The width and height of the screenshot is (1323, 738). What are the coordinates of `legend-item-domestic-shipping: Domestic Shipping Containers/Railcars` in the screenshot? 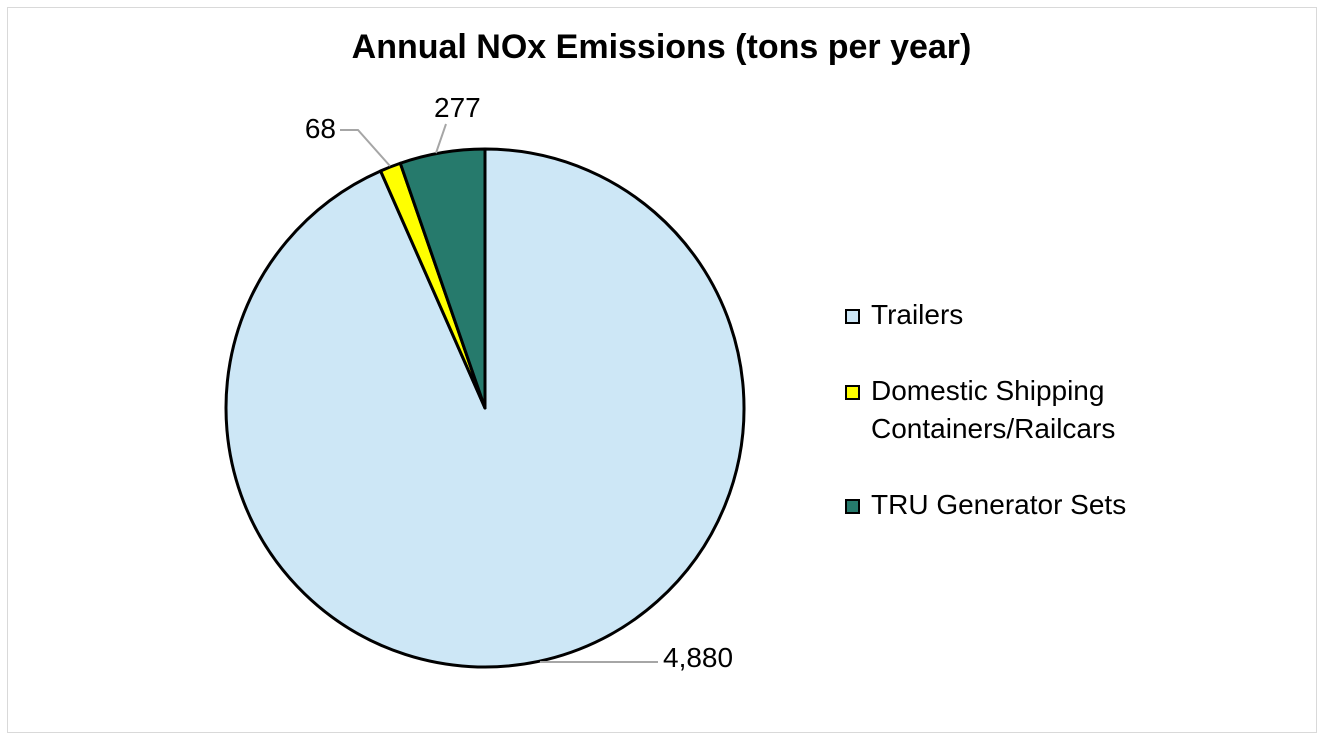 It's located at (1075, 410).